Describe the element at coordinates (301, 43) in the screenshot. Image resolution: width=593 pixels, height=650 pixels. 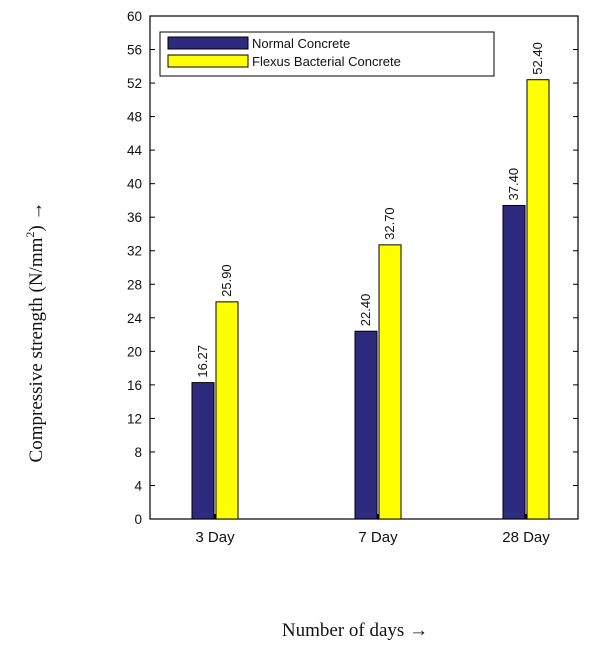
I see `legend-entry: Normal Concrete` at that location.